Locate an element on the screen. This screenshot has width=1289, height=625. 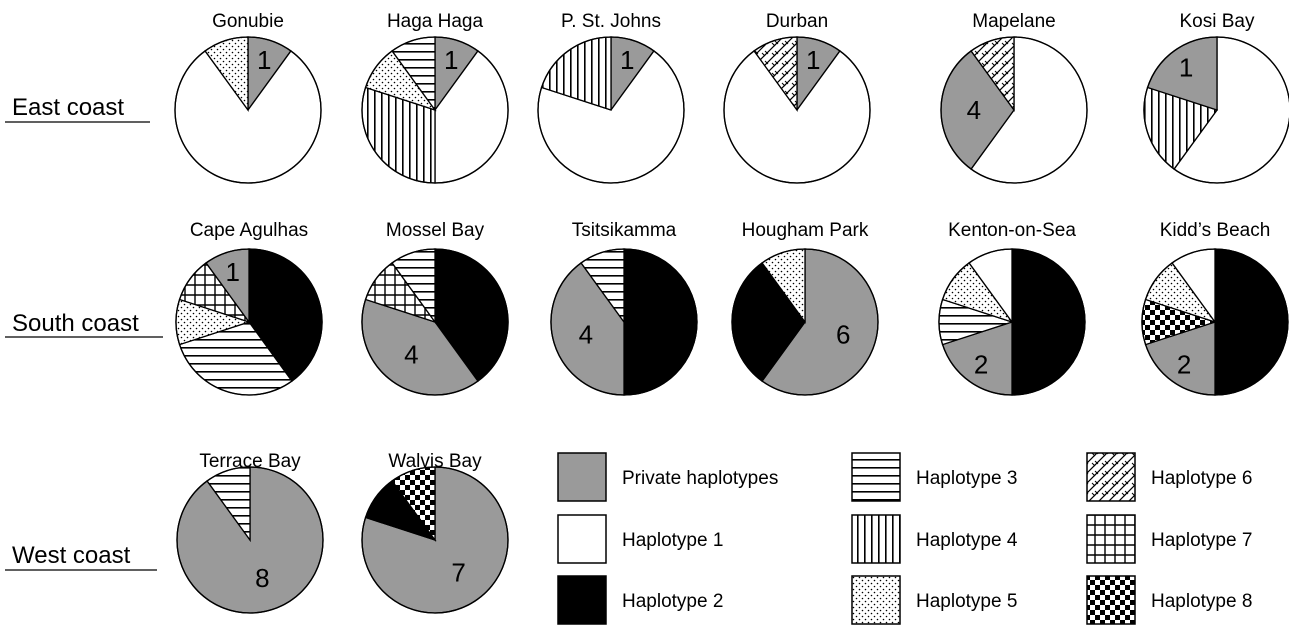
site-title: Hougham Park is located at coordinates (805, 230).